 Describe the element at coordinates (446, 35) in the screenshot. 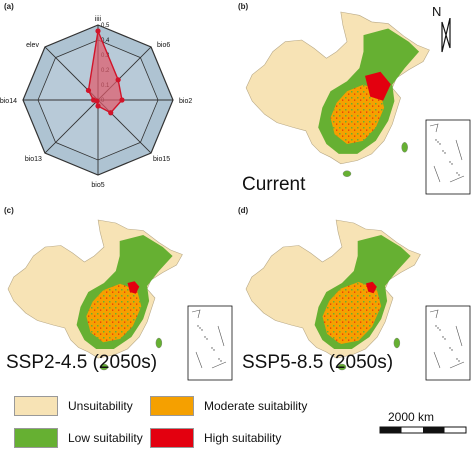

I see `north-arrow-icon` at that location.